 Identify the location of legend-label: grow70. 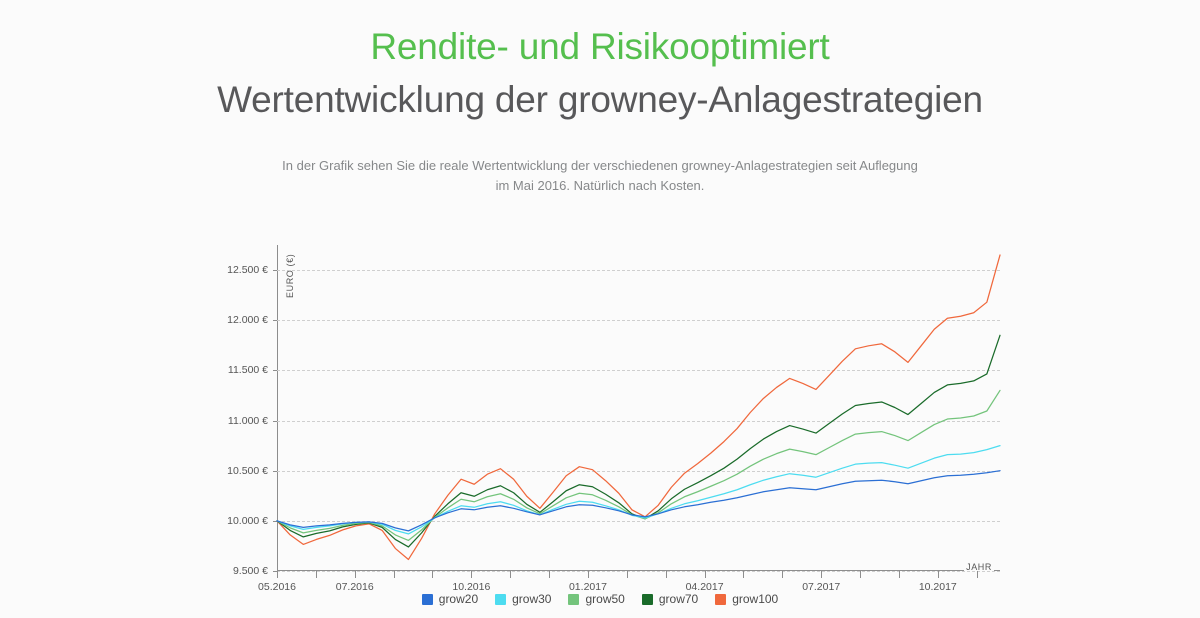
(678, 599).